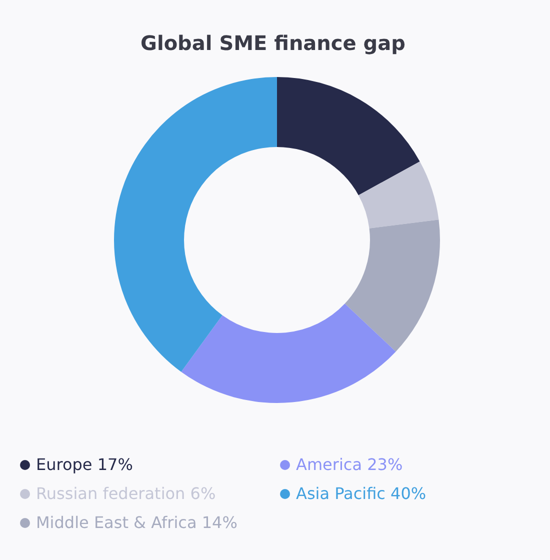 The width and height of the screenshot is (550, 560). What do you see at coordinates (84, 464) in the screenshot?
I see `legend-label: Europe 17%` at bounding box center [84, 464].